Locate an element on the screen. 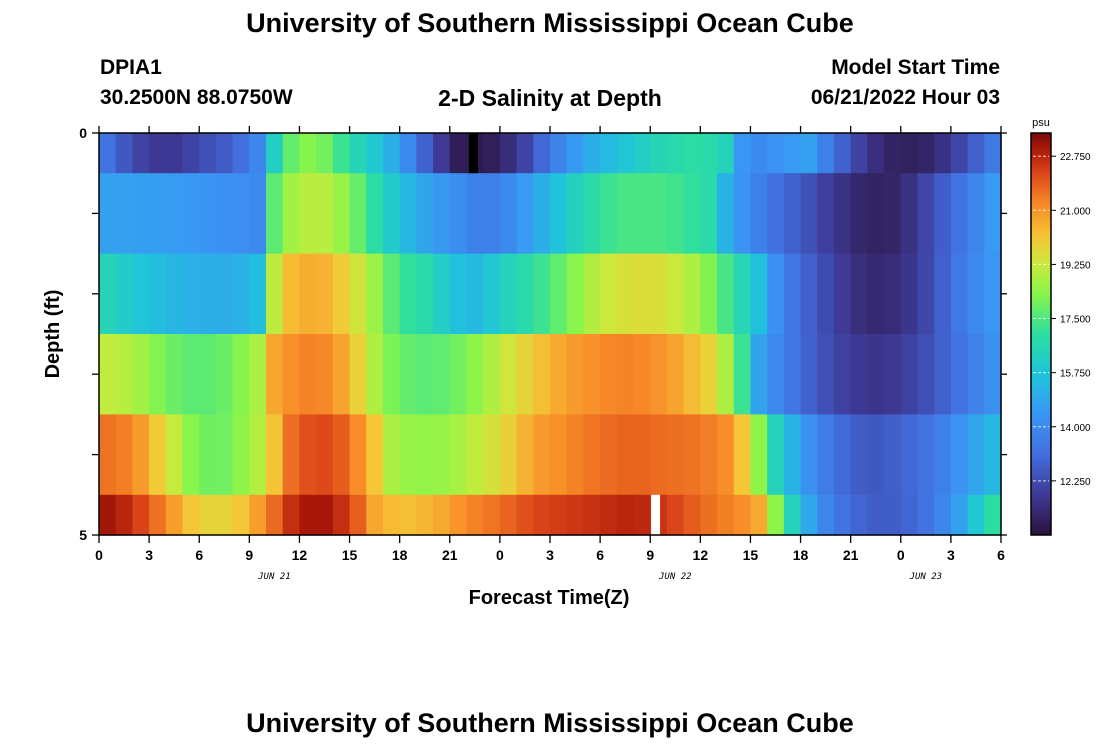 The width and height of the screenshot is (1100, 750). date-label: JUN 22 is located at coordinates (675, 577).